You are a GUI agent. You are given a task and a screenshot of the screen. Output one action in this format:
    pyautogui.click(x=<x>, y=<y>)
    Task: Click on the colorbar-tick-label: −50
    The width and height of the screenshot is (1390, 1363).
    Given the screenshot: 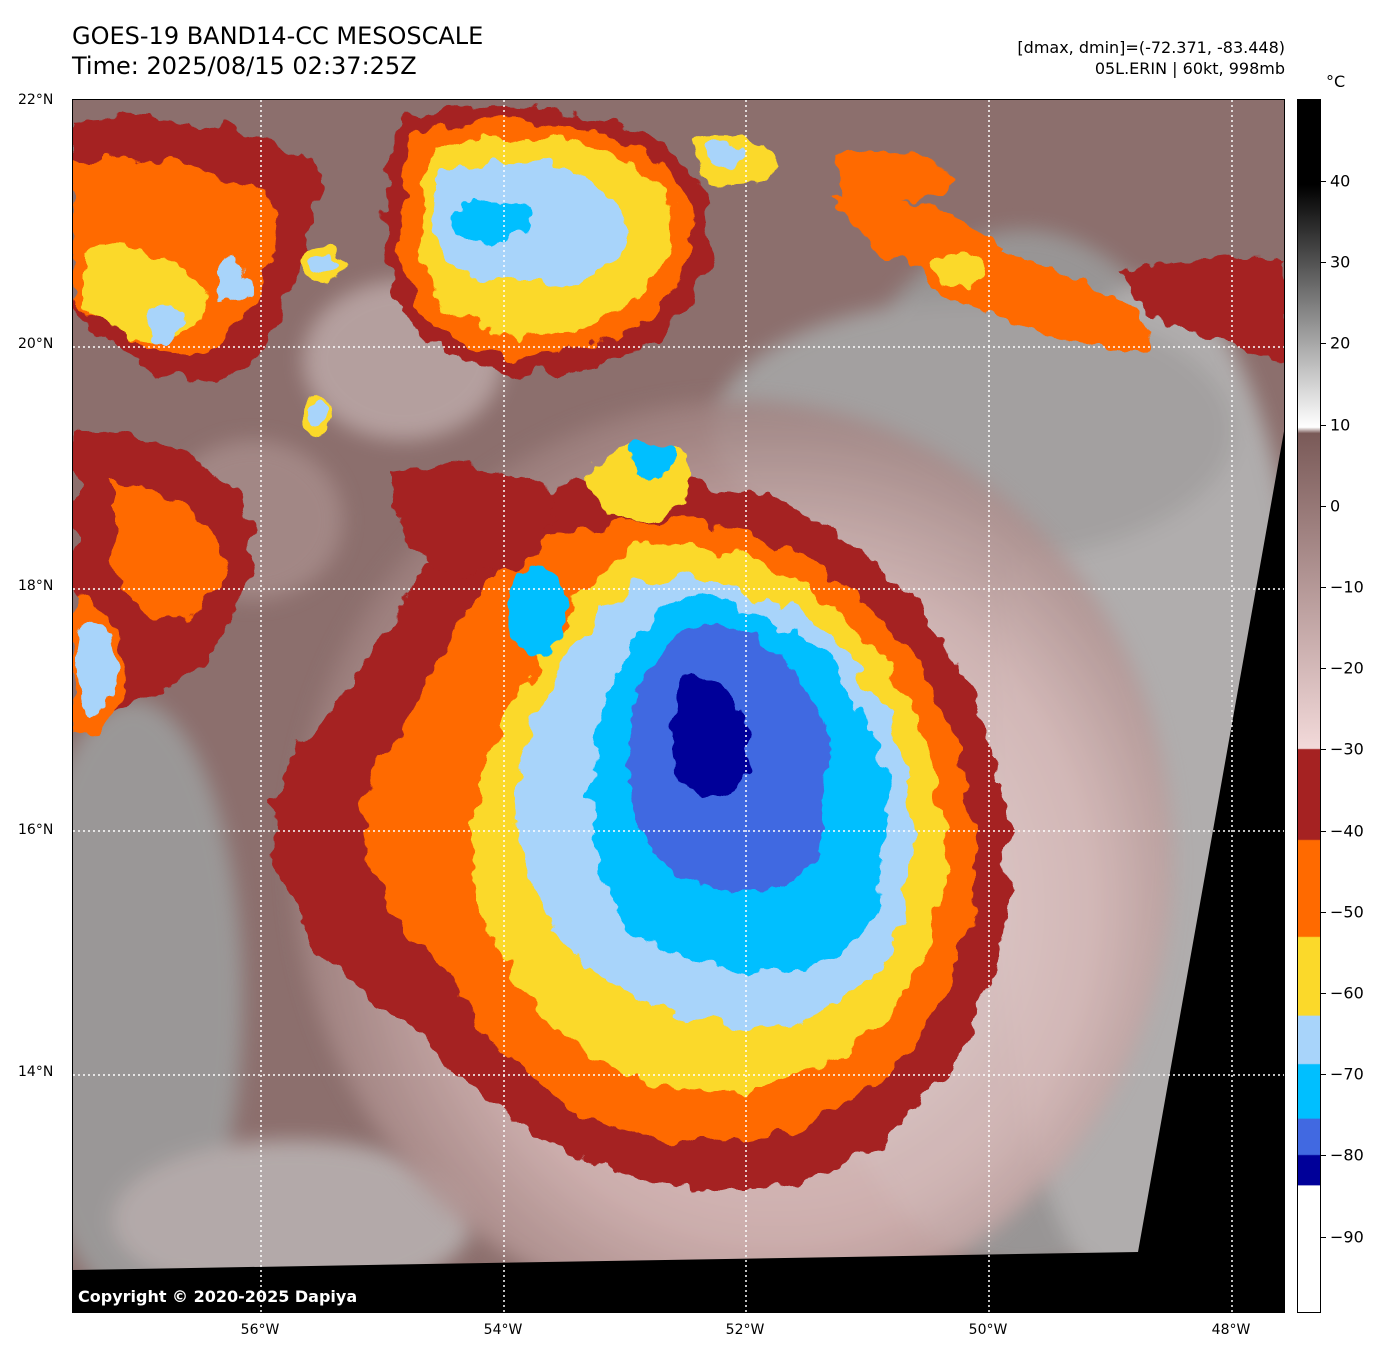 What is the action you would take?
    pyautogui.click(x=1347, y=912)
    